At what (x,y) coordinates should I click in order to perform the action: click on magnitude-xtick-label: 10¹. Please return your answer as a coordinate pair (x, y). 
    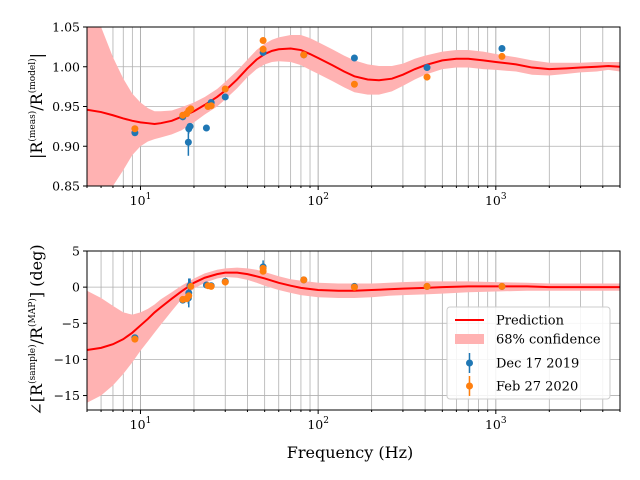
    Looking at the image, I should click on (141, 200).